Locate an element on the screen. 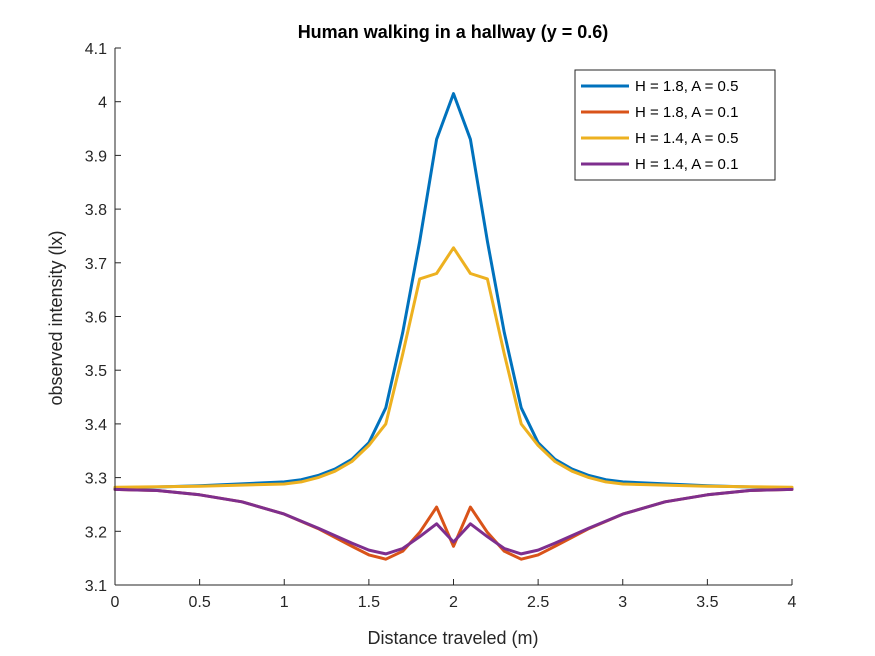  x-tick-label: 3 is located at coordinates (622, 602).